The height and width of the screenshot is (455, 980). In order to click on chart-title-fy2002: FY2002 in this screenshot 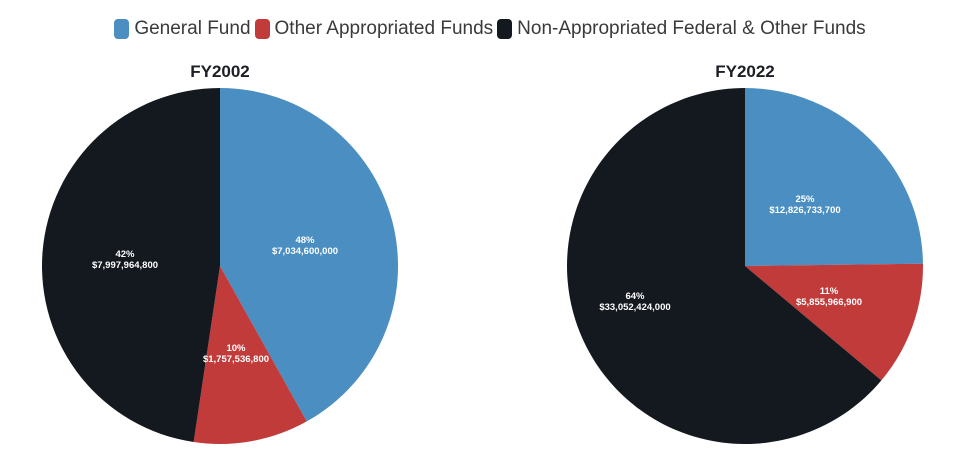, I will do `click(220, 71)`.